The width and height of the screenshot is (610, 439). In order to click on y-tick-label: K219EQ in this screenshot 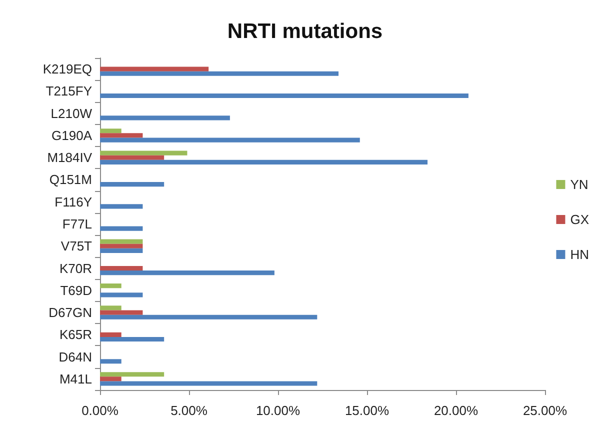, I will do `click(67, 69)`.